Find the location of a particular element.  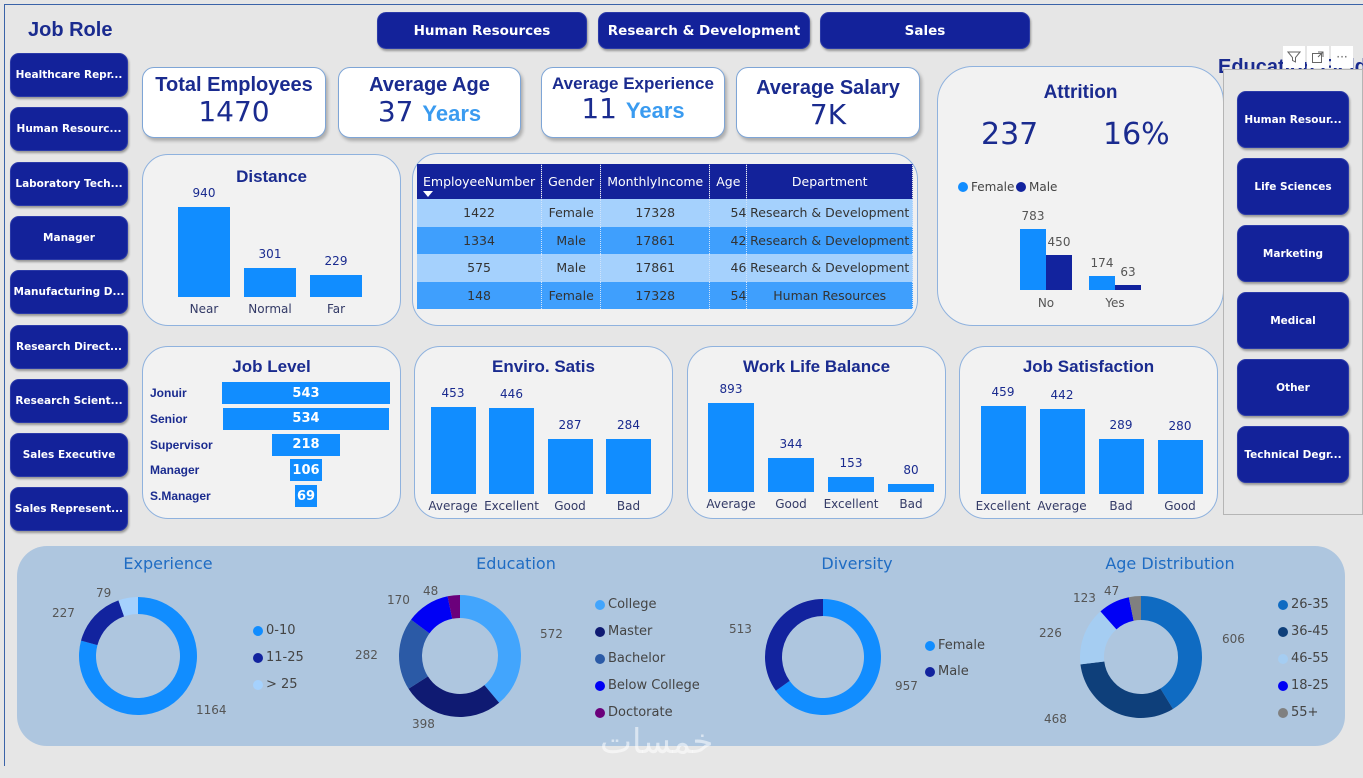

focus-mode-icon is located at coordinates (1318, 57).